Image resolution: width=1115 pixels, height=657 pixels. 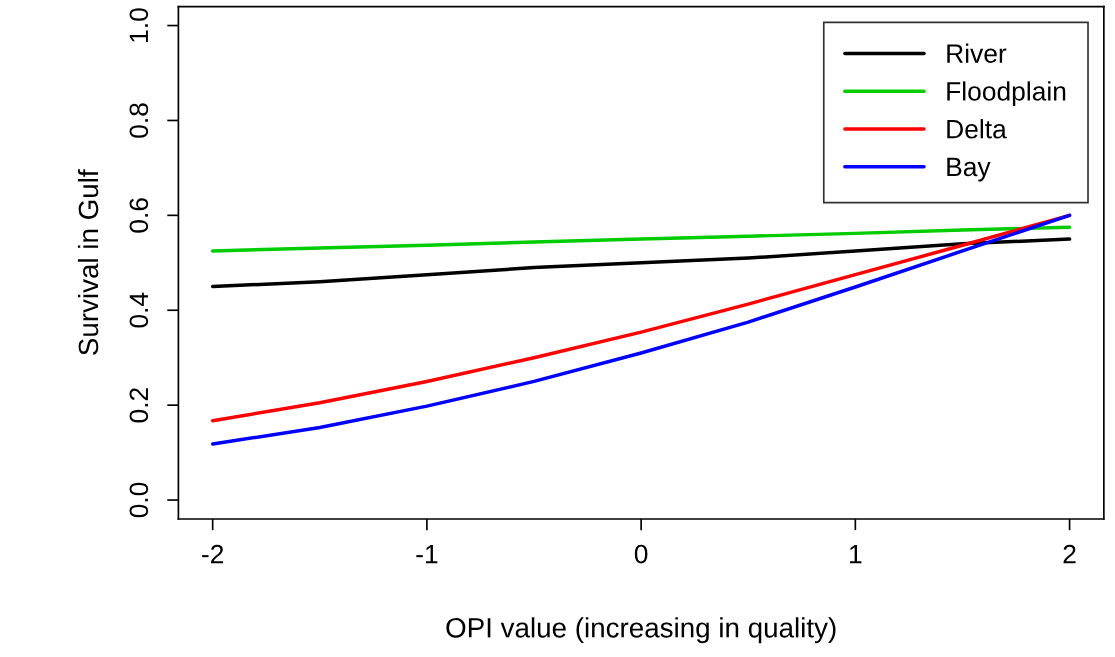 What do you see at coordinates (977, 53) in the screenshot?
I see `legend-label: River` at bounding box center [977, 53].